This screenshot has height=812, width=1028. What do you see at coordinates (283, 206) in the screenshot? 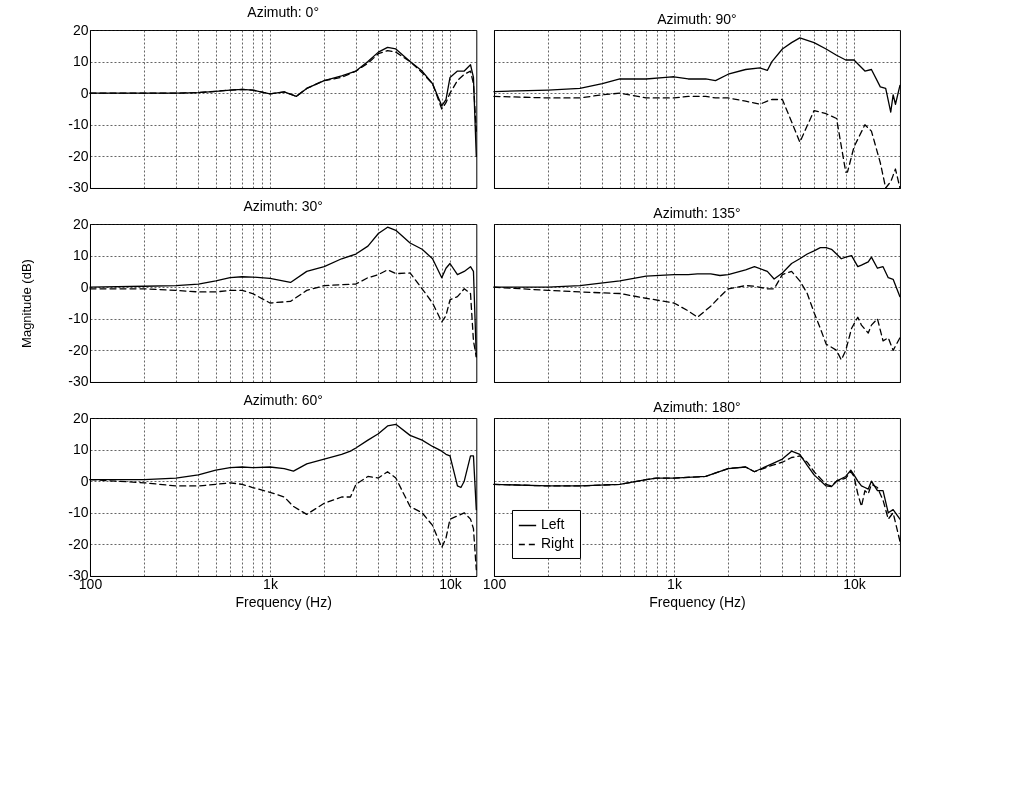
I see `chart-title: Azimuth: 30°` at bounding box center [283, 206].